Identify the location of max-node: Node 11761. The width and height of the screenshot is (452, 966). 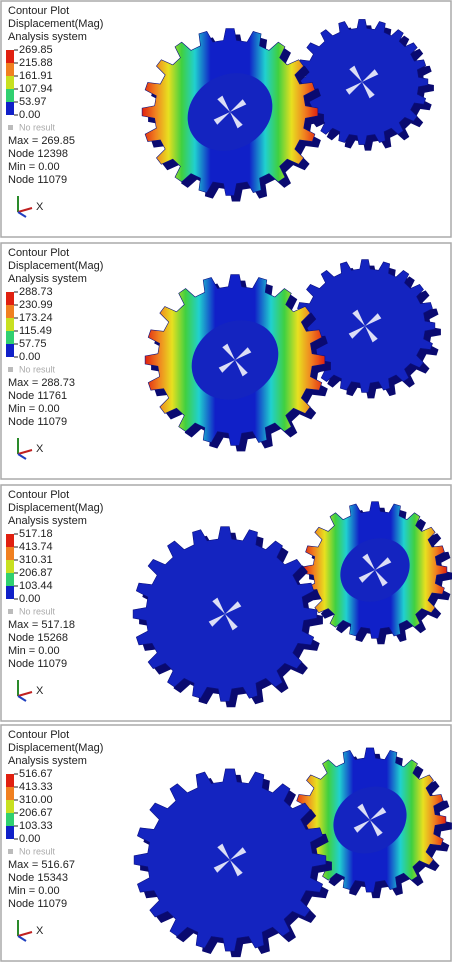
(37, 396).